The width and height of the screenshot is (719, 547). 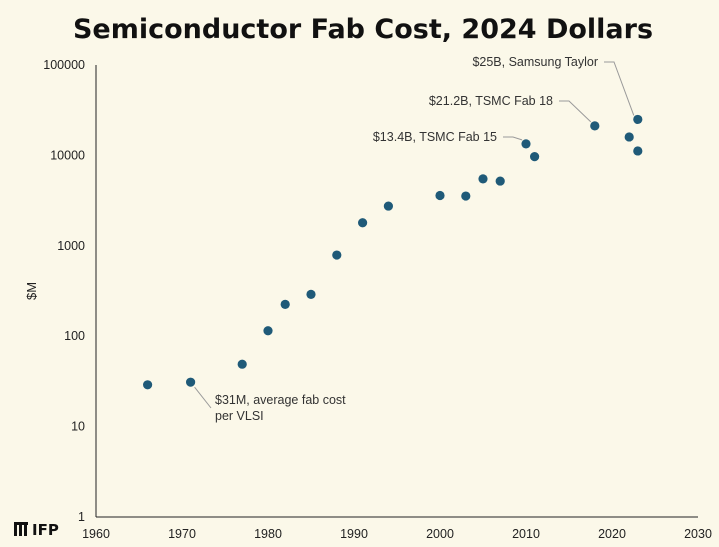 What do you see at coordinates (74, 336) in the screenshot?
I see `y-tick-label: 100` at bounding box center [74, 336].